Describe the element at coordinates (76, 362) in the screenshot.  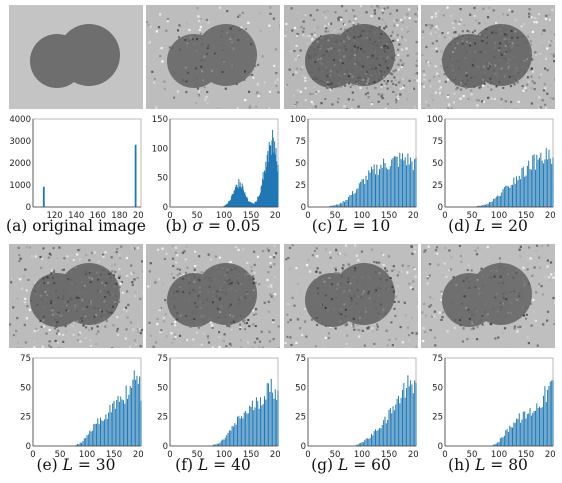
I see `panel-e: 0 50 100 150 200 0 25 50 75 (e) L = 30` at that location.